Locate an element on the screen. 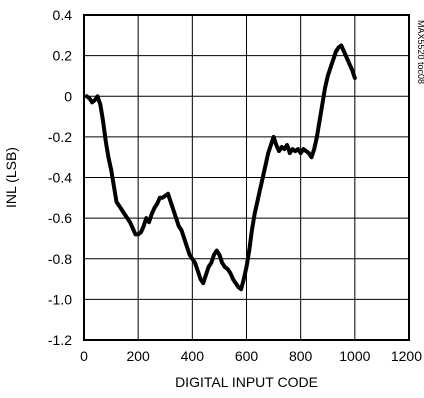  x-tick-label: 600 is located at coordinates (247, 356).